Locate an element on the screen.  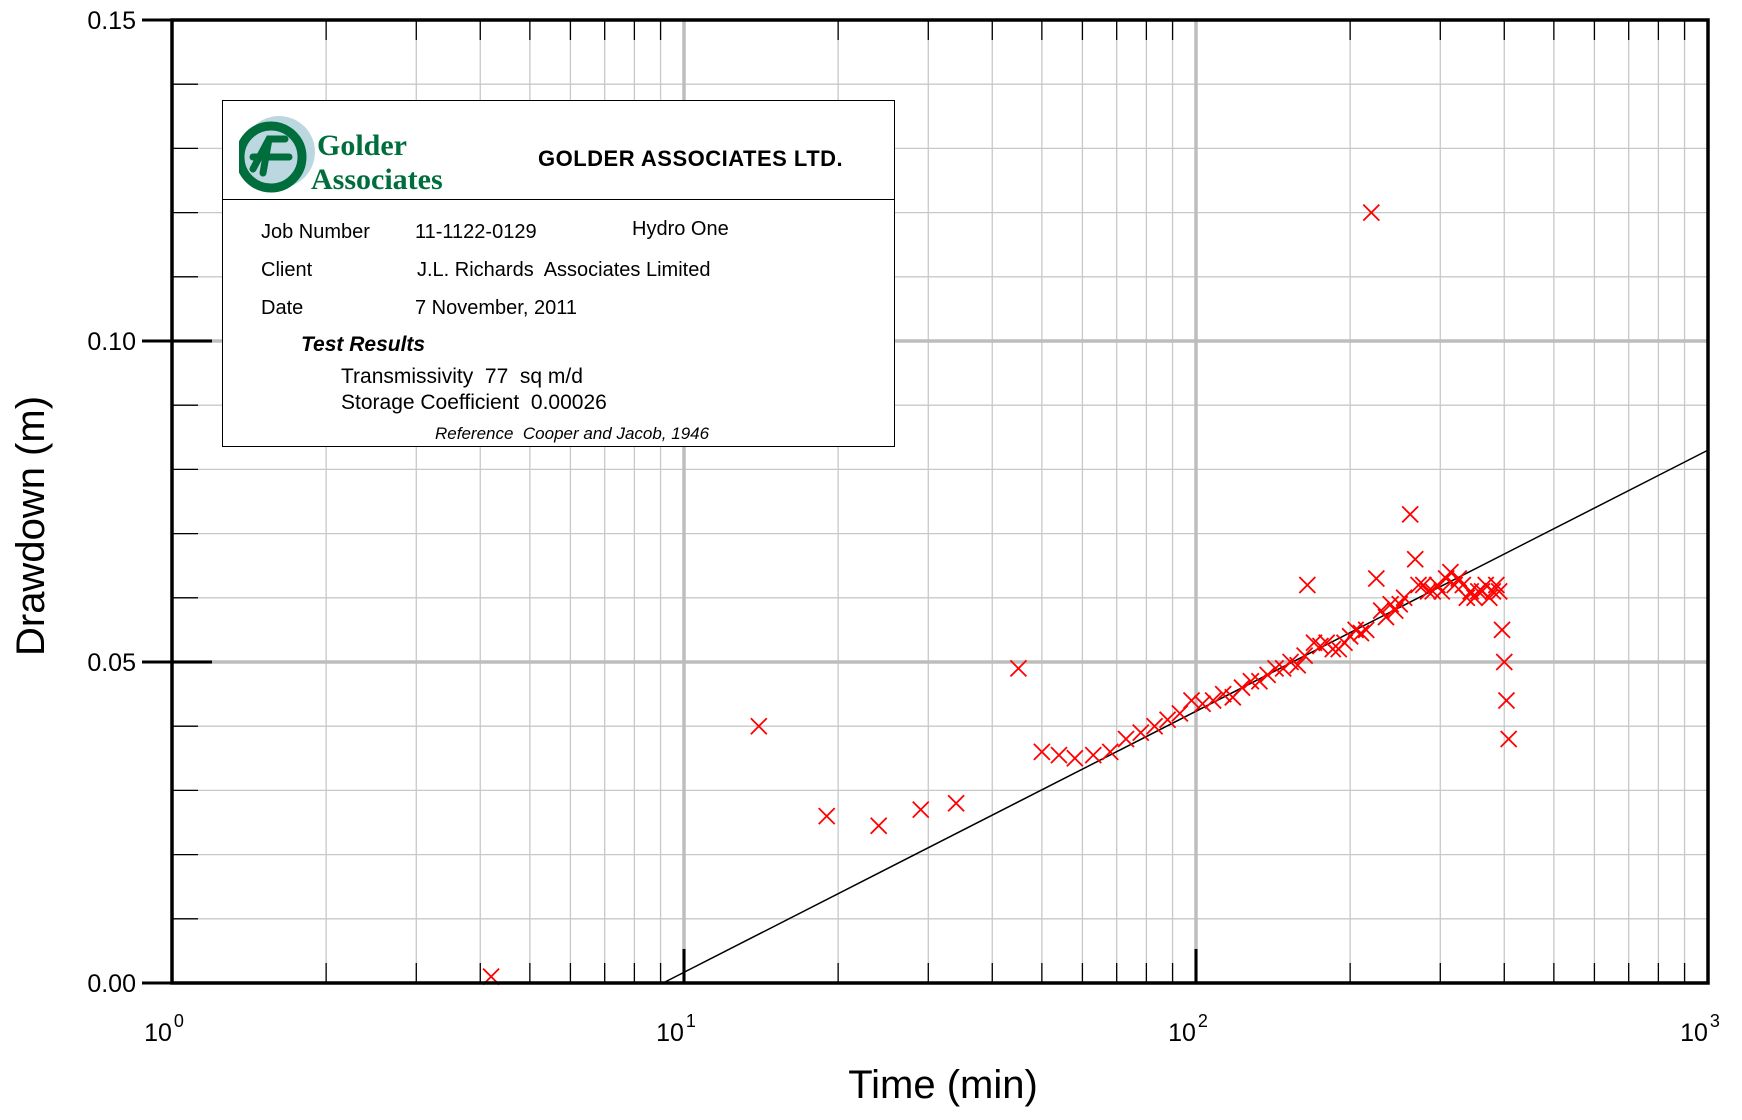
x-tick-label: 10 3 is located at coordinates (1700, 1029).